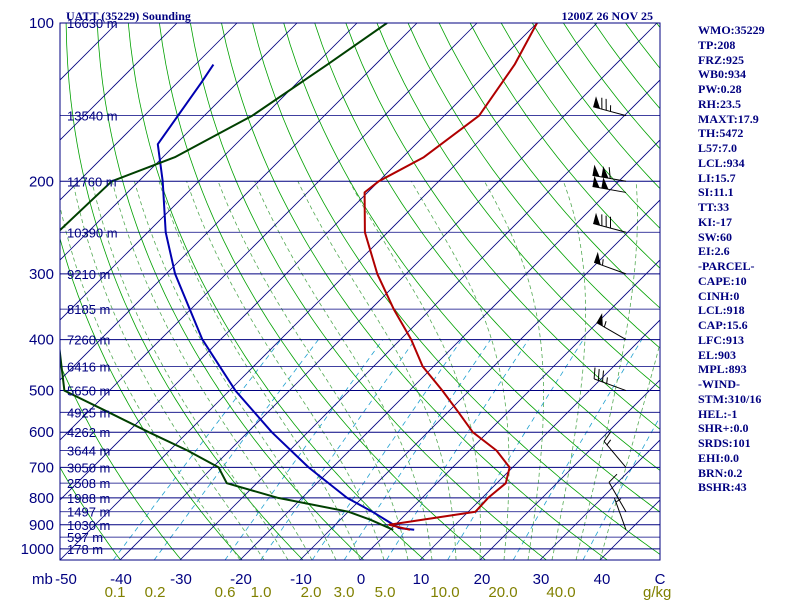 The width and height of the screenshot is (800, 600). Describe the element at coordinates (716, 192) in the screenshot. I see `index-line-11: SI:11.1` at that location.